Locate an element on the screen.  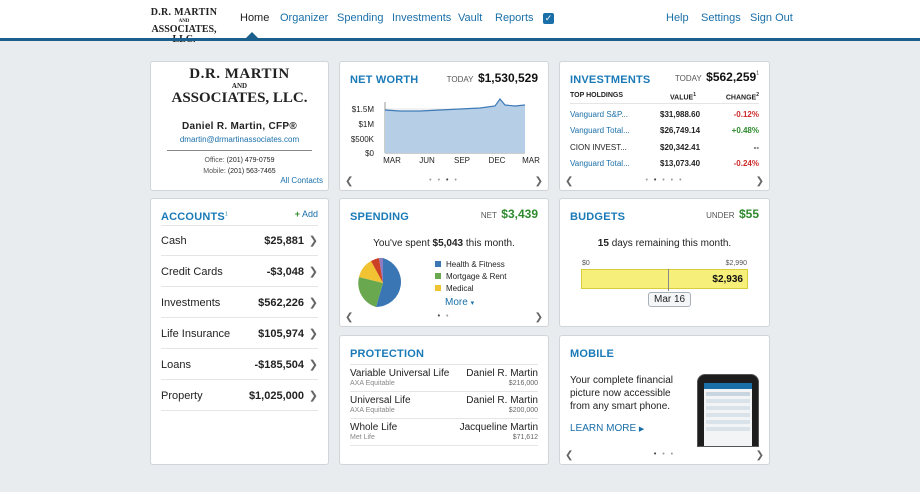
learn-more-link: LEARN MORE ▶ is located at coordinates (607, 428).